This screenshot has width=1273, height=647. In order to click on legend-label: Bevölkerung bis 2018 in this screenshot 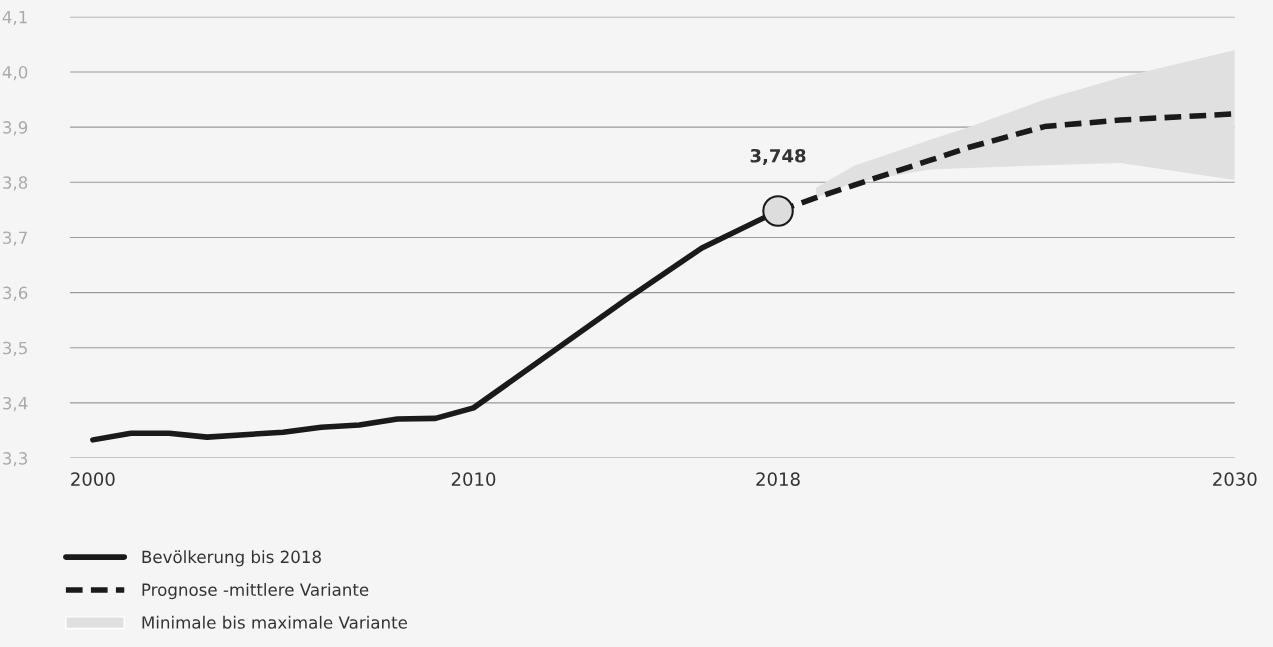, I will do `click(231, 558)`.